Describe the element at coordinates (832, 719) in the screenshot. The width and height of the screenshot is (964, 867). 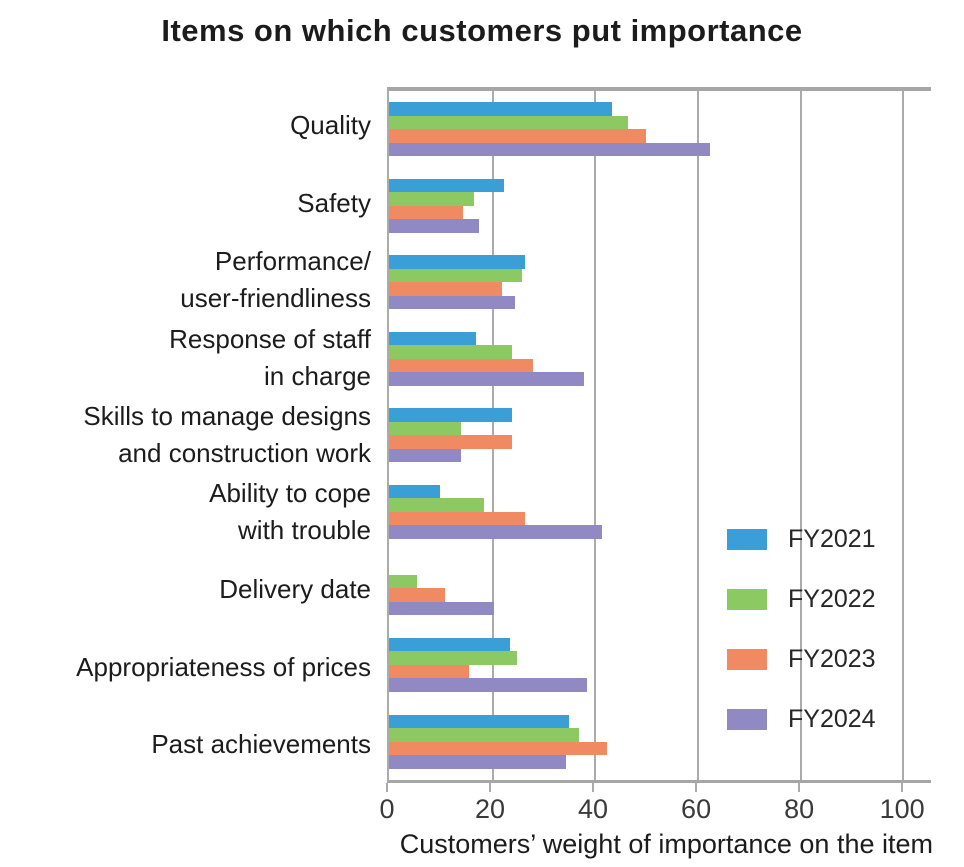
I see `legend-label-fy2024: FY2024` at that location.